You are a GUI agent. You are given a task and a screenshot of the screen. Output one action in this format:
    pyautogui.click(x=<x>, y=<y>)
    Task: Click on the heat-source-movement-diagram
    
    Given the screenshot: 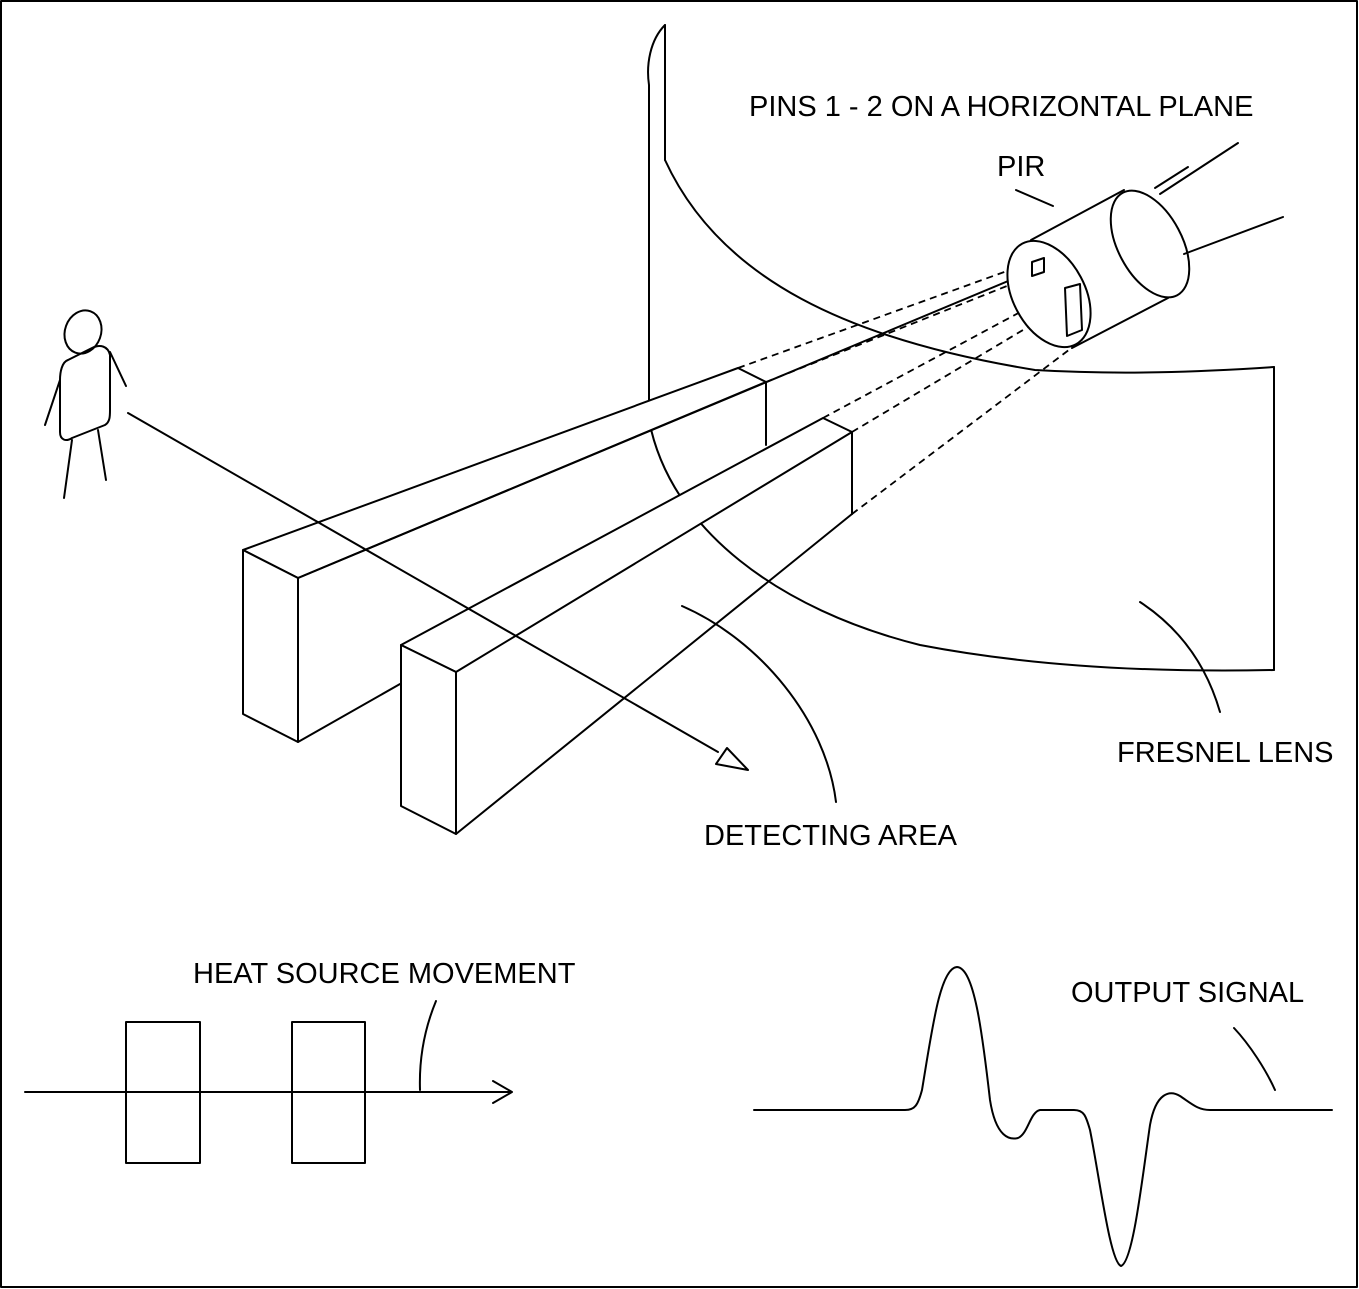 What is the action you would take?
    pyautogui.click(x=268, y=1082)
    